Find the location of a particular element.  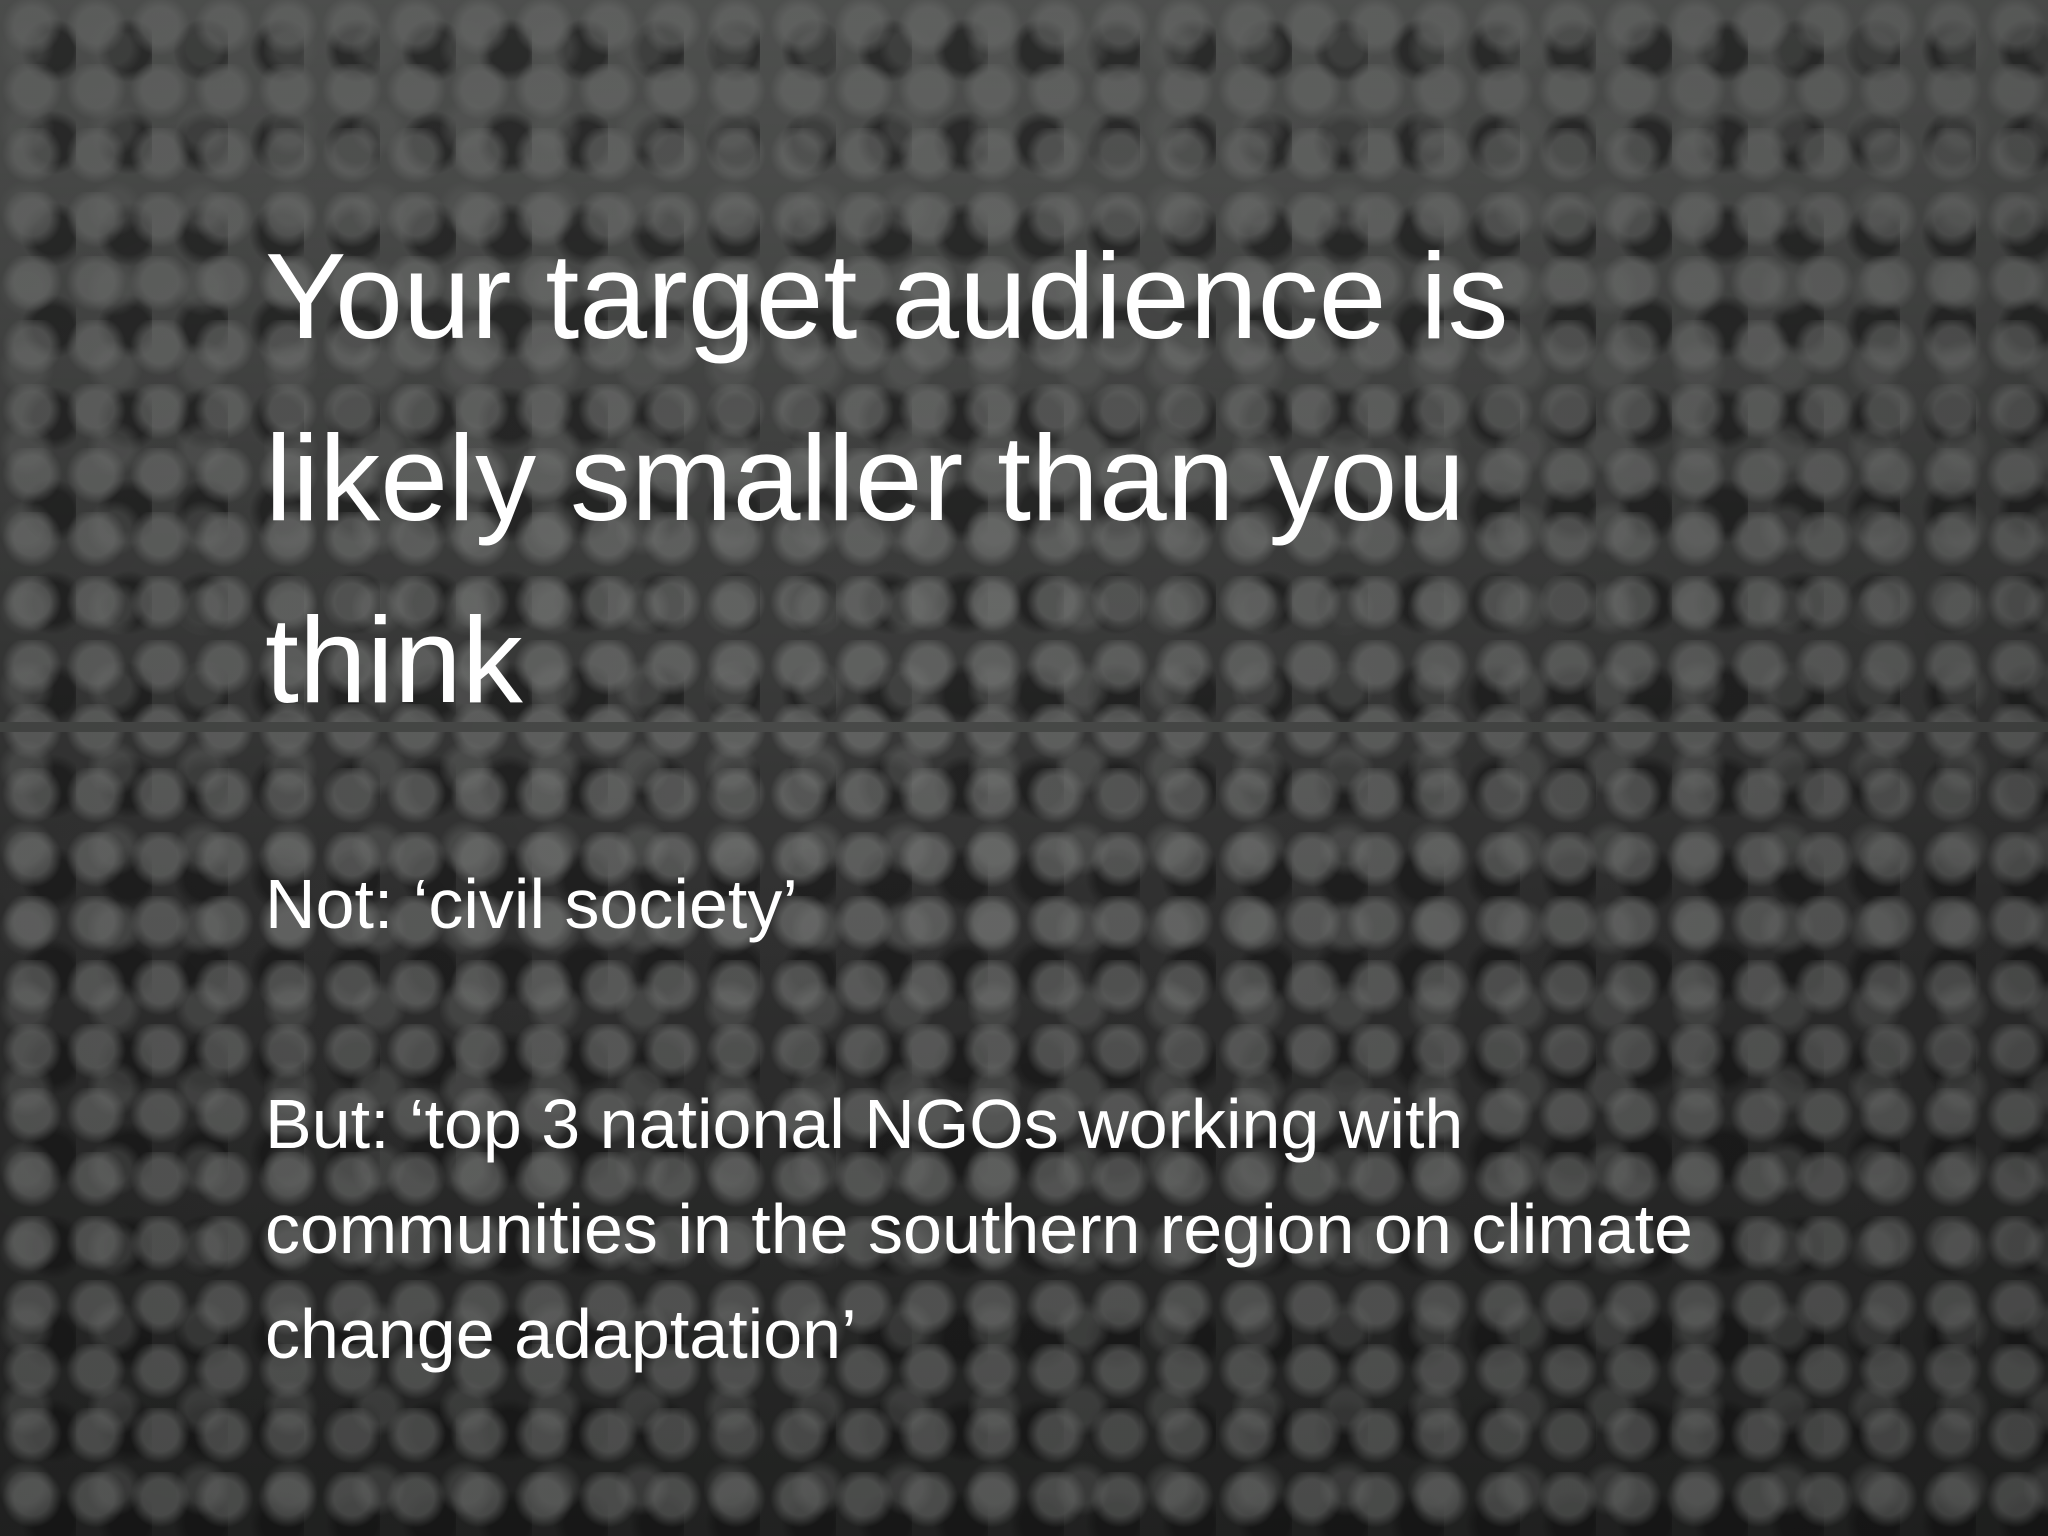

background-rail is located at coordinates (1024, 727).